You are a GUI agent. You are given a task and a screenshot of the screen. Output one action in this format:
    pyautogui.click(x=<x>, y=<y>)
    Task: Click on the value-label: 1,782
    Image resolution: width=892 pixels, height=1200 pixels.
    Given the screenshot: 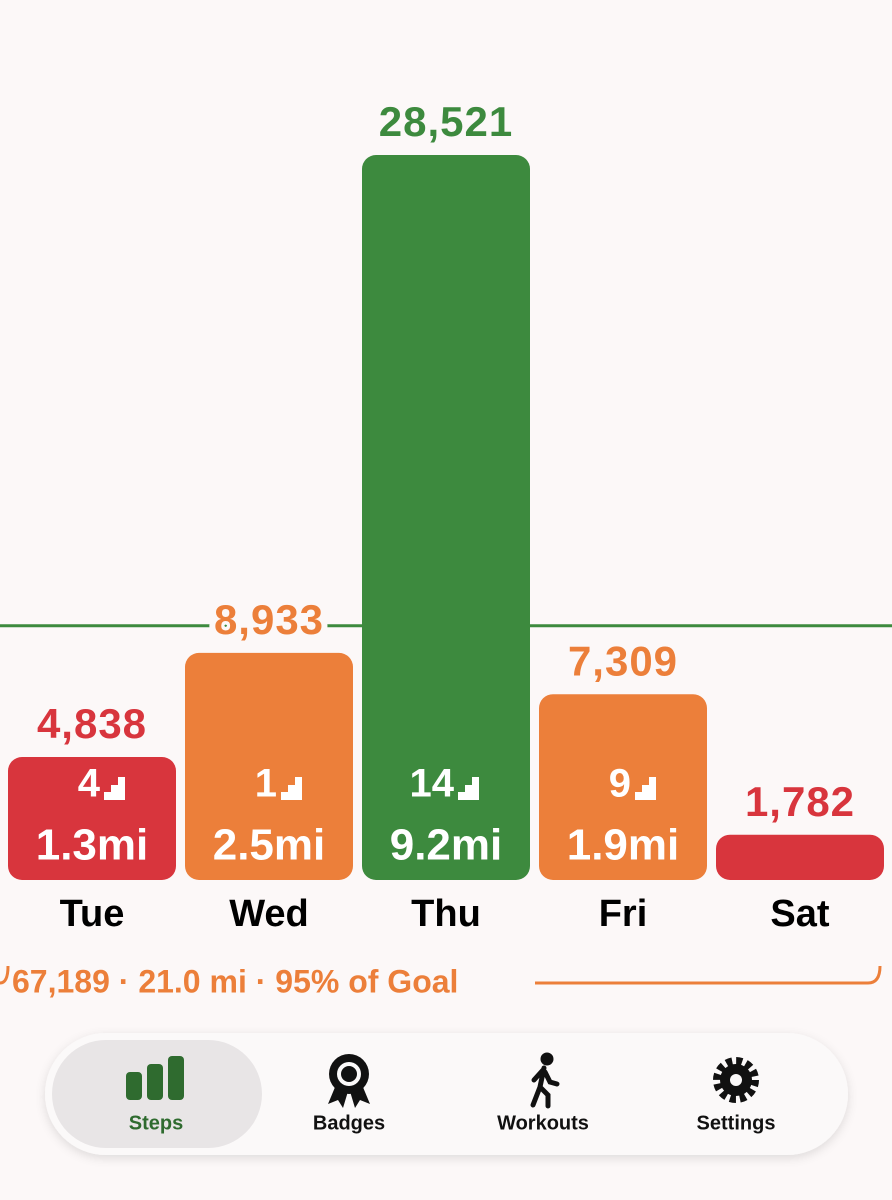 What is the action you would take?
    pyautogui.click(x=800, y=801)
    